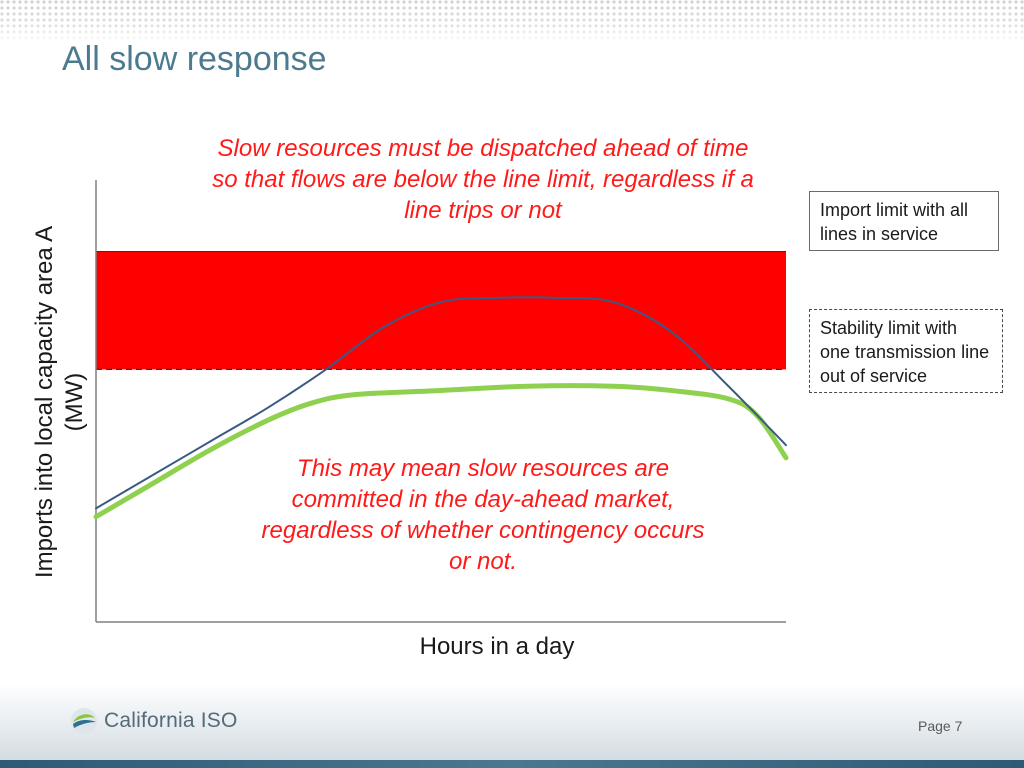  Describe the element at coordinates (904, 221) in the screenshot. I see `legend-import-limit: Import limit with all lines in service` at that location.